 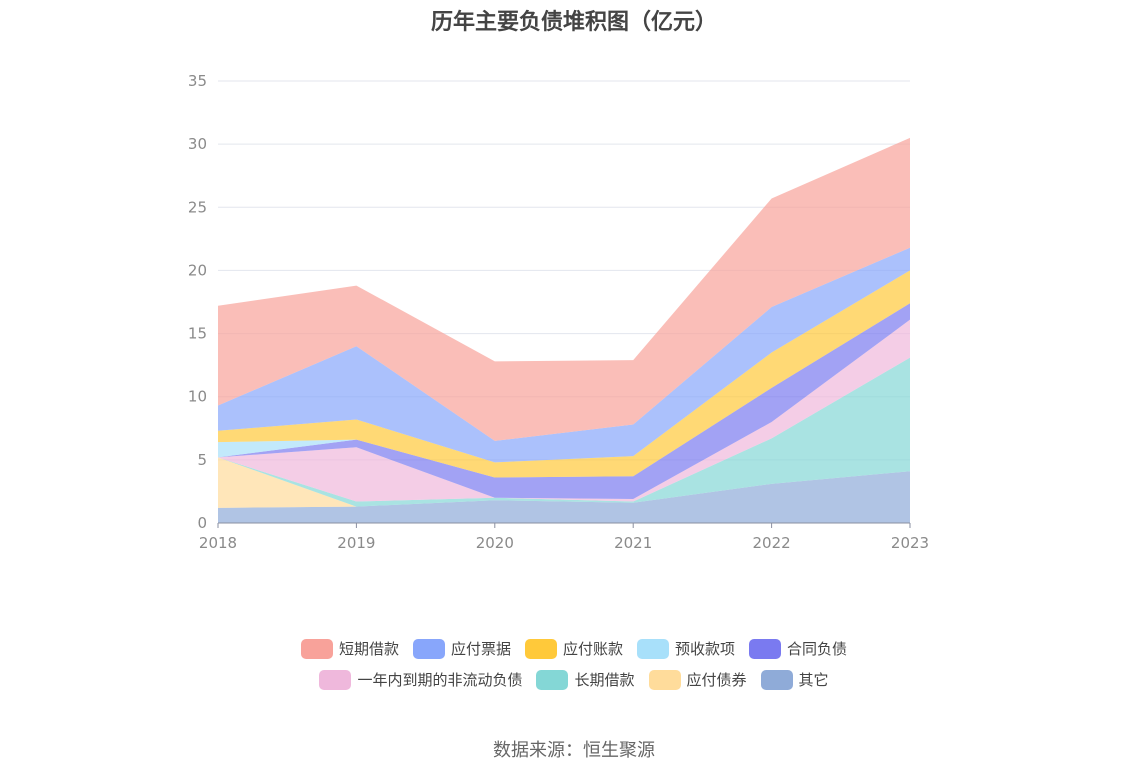 What do you see at coordinates (573, 22) in the screenshot?
I see `chart-title: 历年主要负债堆积图（亿元）` at bounding box center [573, 22].